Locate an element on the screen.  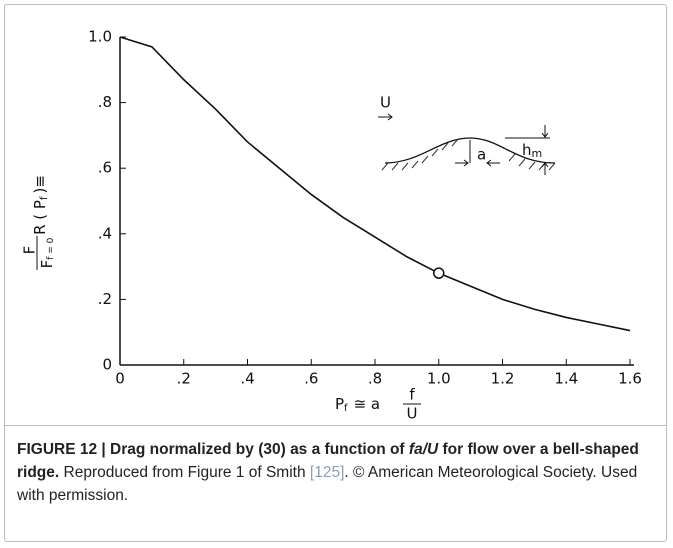
caption-bold-2: for flow over a bell-shaped ridge. is located at coordinates (328, 461).